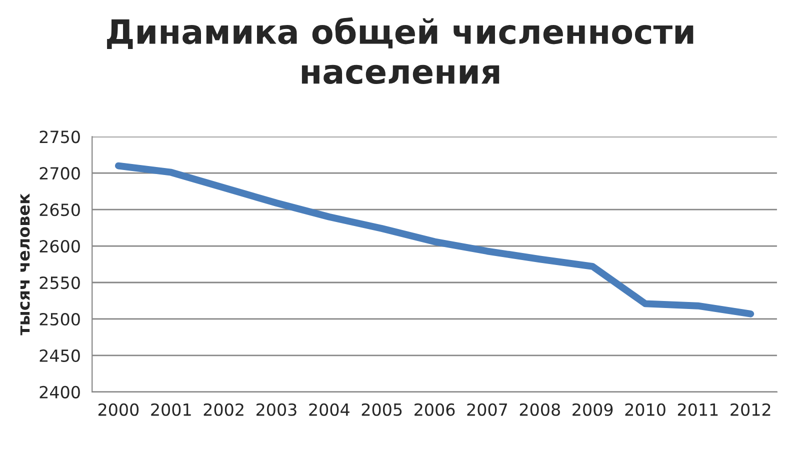 The width and height of the screenshot is (801, 460). What do you see at coordinates (60, 246) in the screenshot?
I see `y-tick-label: 2600` at bounding box center [60, 246].